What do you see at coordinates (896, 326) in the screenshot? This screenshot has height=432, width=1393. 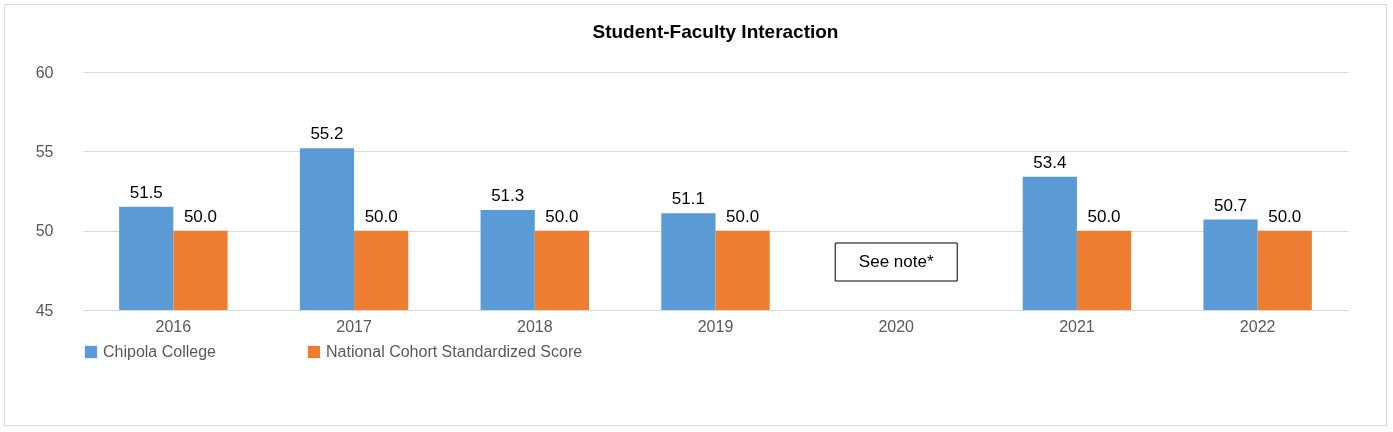 I see `x-tick-label: 2020` at bounding box center [896, 326].